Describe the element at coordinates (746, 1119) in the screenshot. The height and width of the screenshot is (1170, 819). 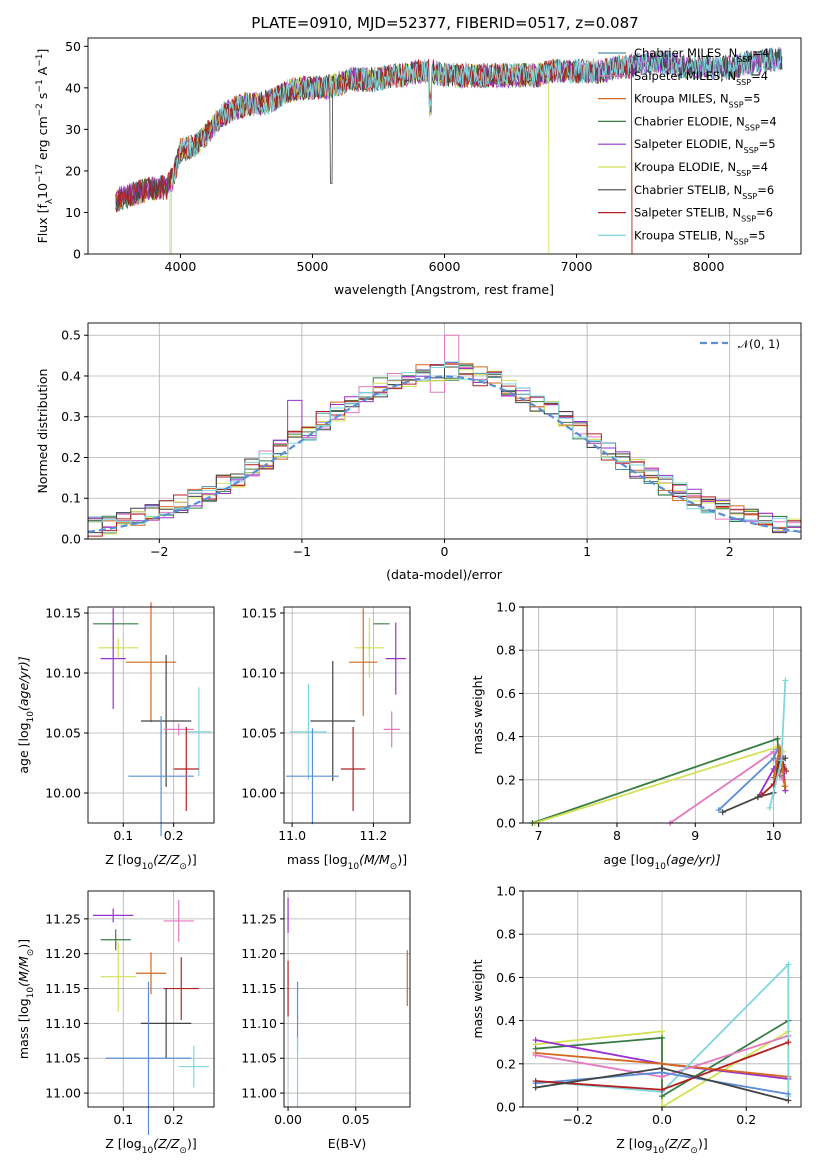
I see `x-tick-label: 0.2` at that location.